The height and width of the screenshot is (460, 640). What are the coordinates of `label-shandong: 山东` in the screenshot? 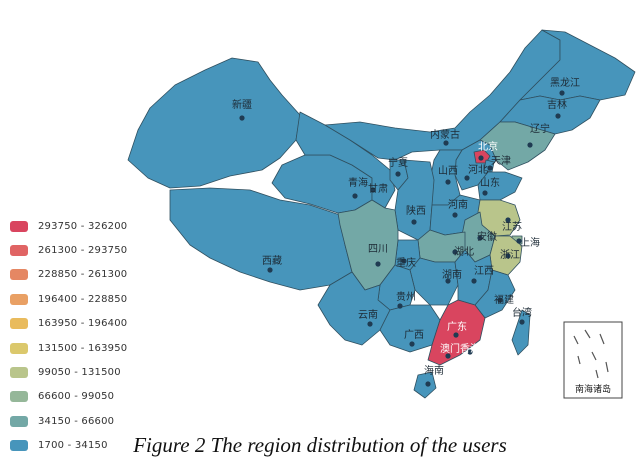 It's located at (490, 182).